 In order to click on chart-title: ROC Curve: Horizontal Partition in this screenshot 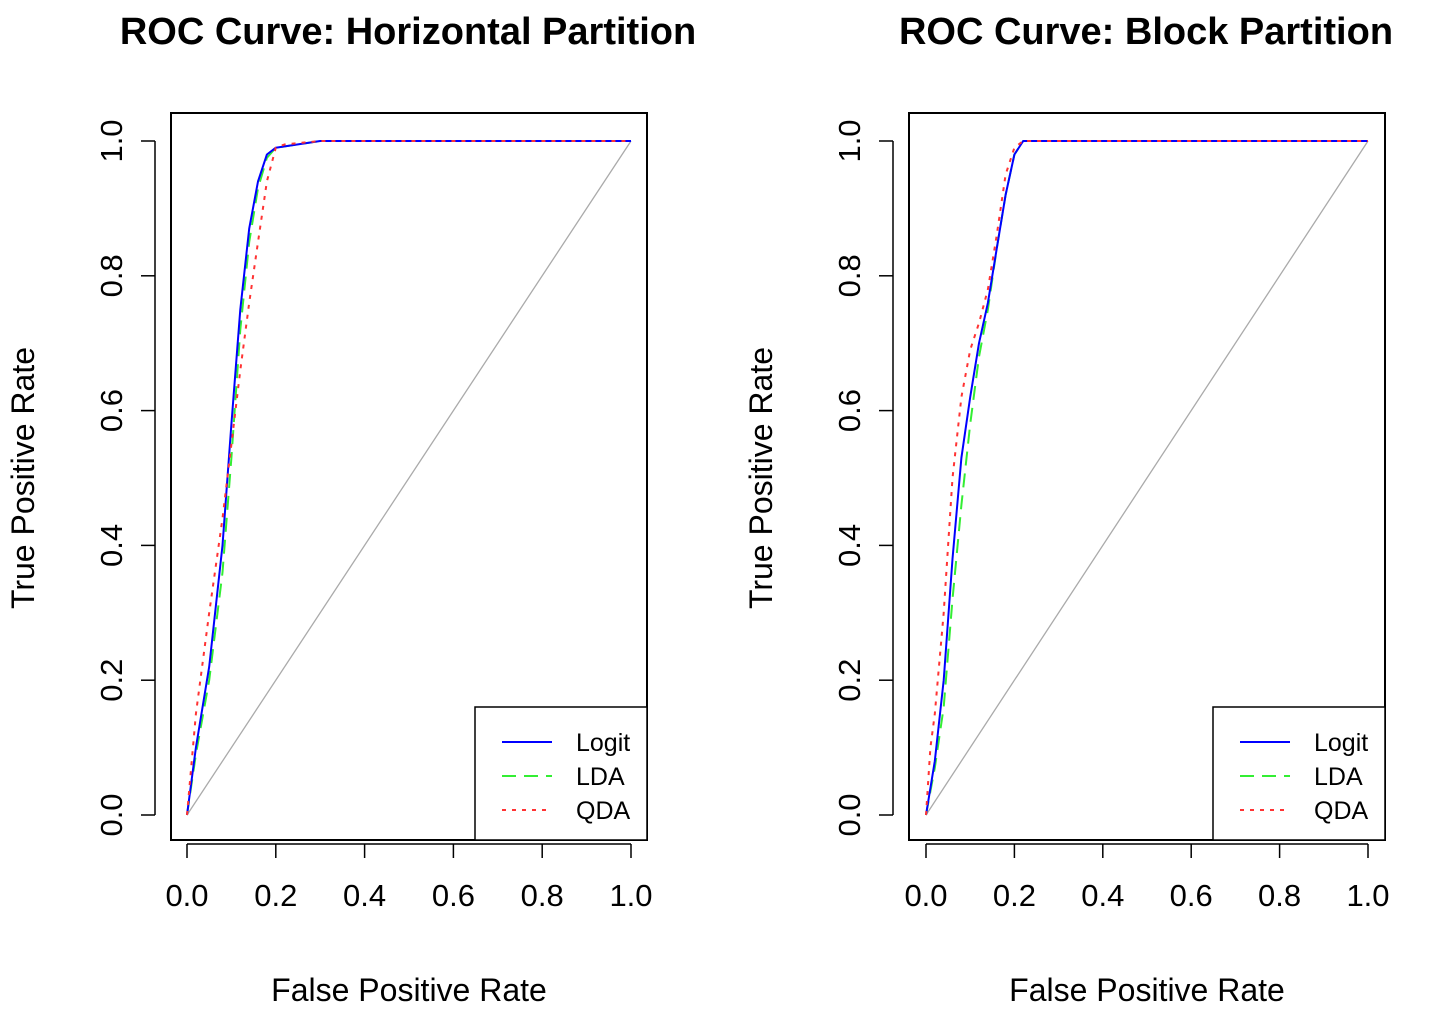, I will do `click(408, 32)`.